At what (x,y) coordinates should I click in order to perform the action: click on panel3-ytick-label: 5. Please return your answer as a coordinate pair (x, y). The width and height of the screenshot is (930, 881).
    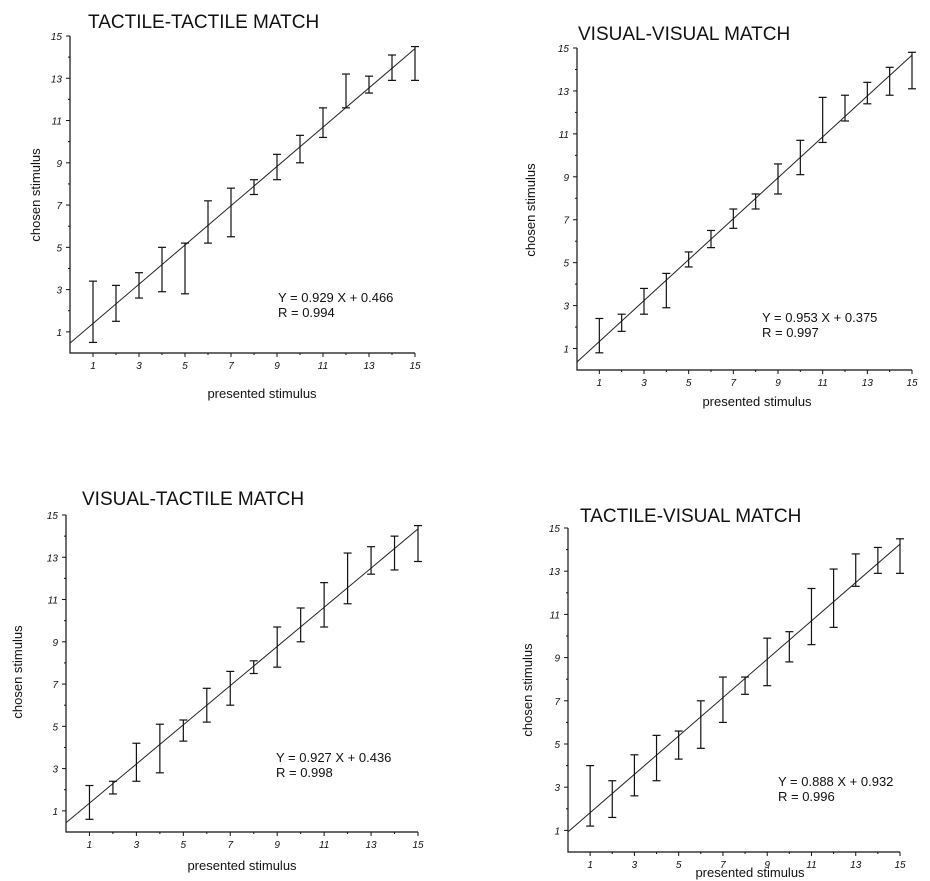
    Looking at the image, I should click on (55, 727).